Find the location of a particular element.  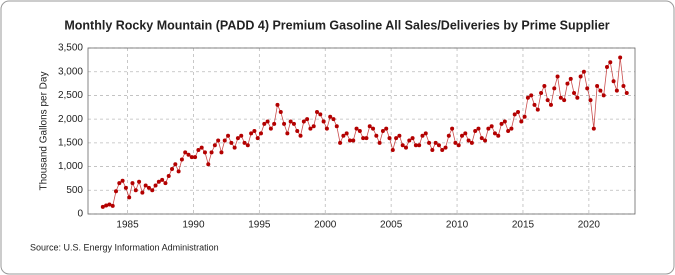

x-tick-label: 2005 is located at coordinates (391, 225).